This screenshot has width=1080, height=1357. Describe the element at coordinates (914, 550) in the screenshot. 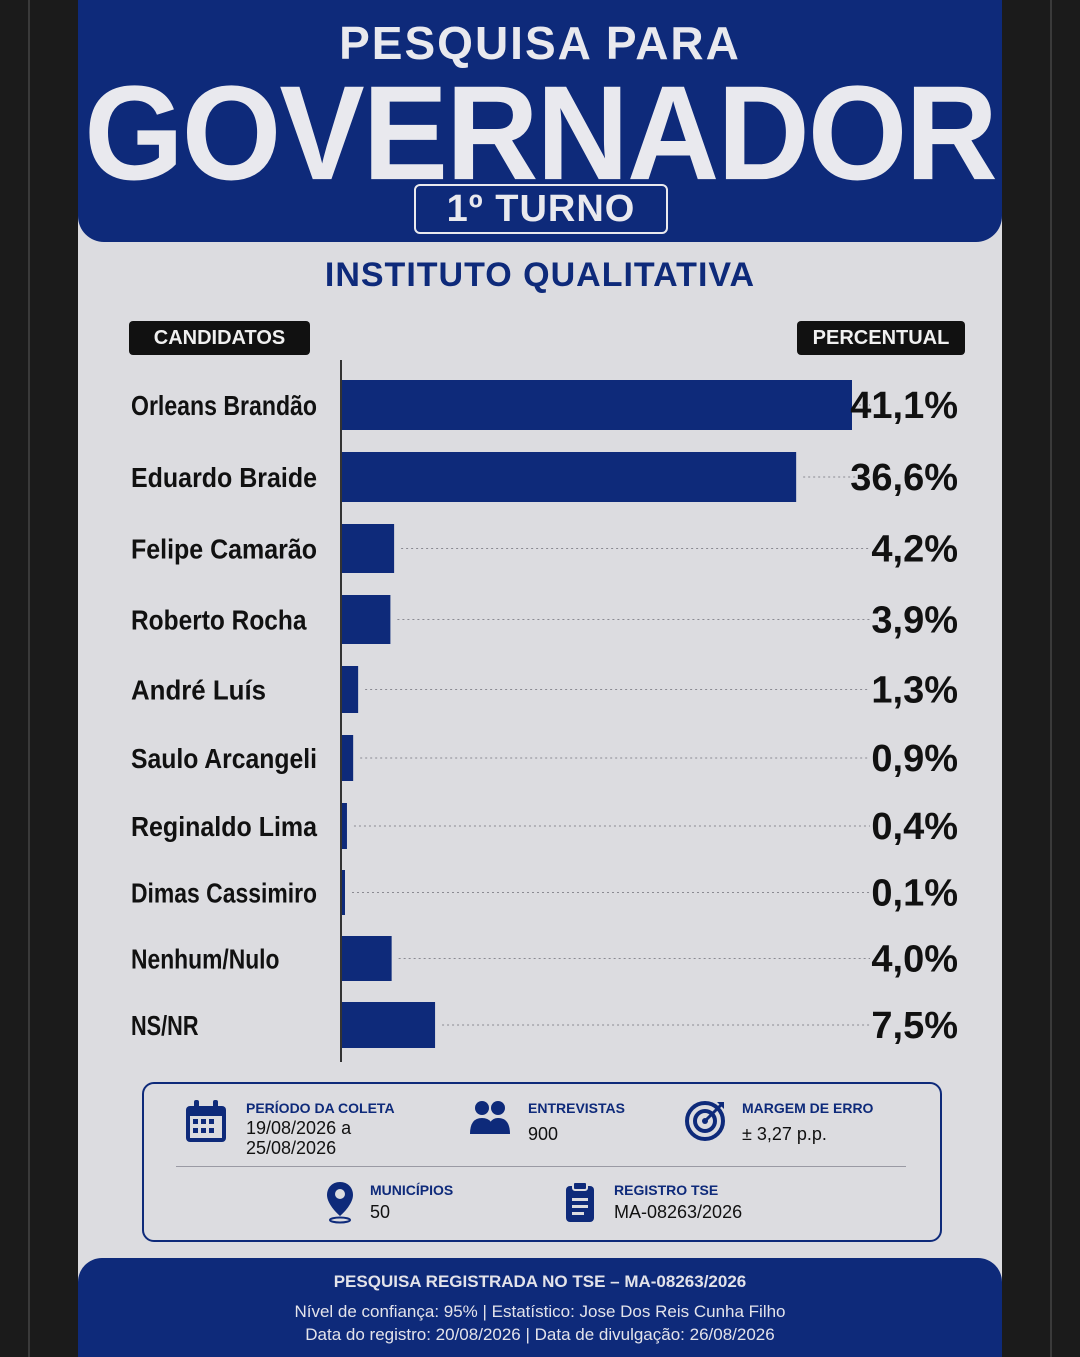

I see `value-label: 4,2%` at that location.